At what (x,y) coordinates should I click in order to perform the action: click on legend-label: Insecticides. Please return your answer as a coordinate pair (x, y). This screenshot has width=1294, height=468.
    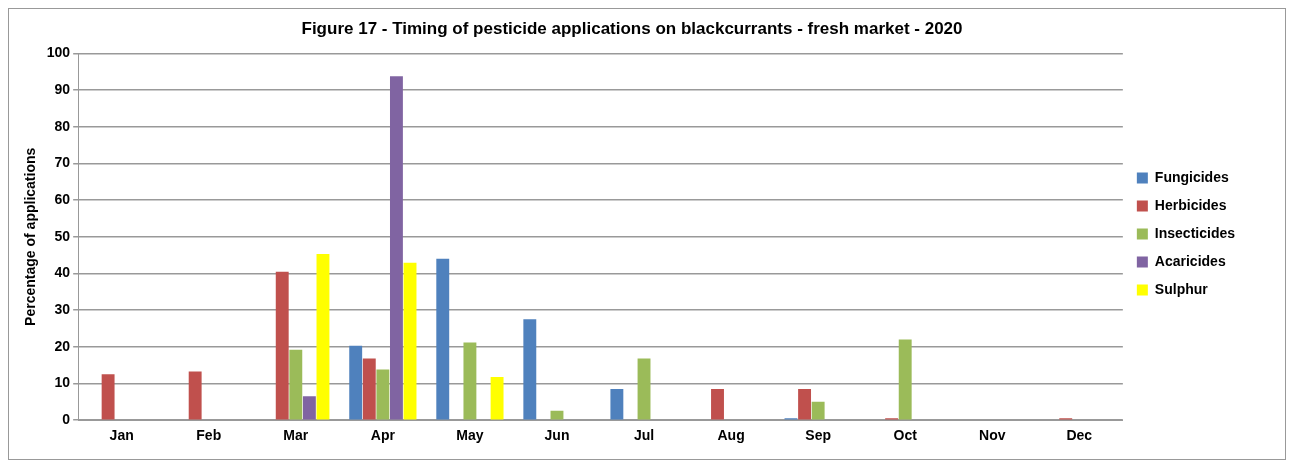
    Looking at the image, I should click on (1195, 232).